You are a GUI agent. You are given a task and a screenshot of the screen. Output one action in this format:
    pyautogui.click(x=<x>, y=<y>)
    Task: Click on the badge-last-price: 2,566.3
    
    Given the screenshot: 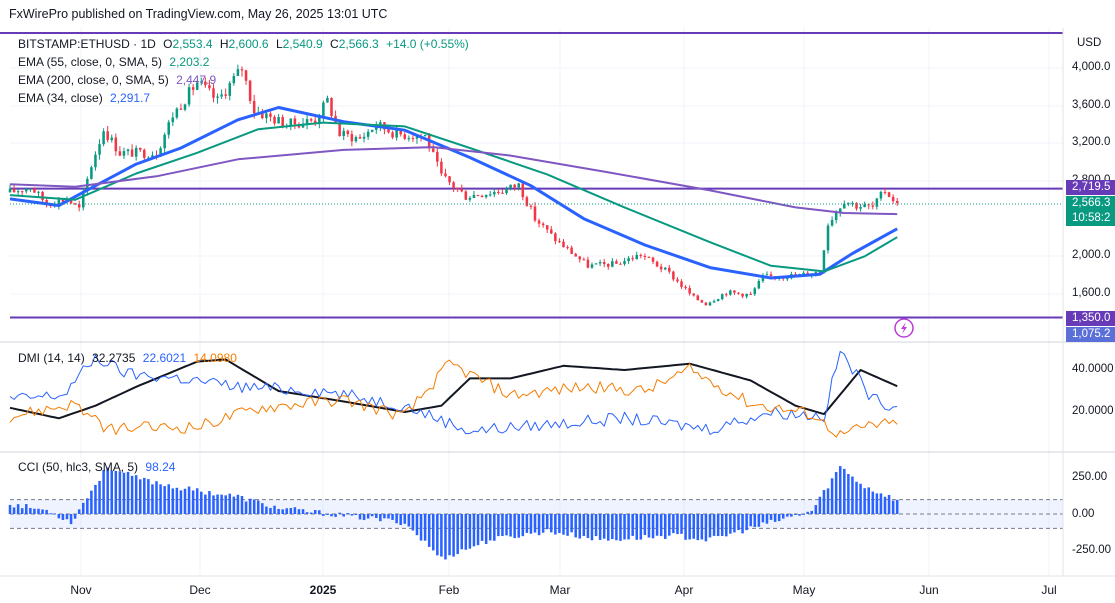 What is the action you would take?
    pyautogui.click(x=1090, y=203)
    